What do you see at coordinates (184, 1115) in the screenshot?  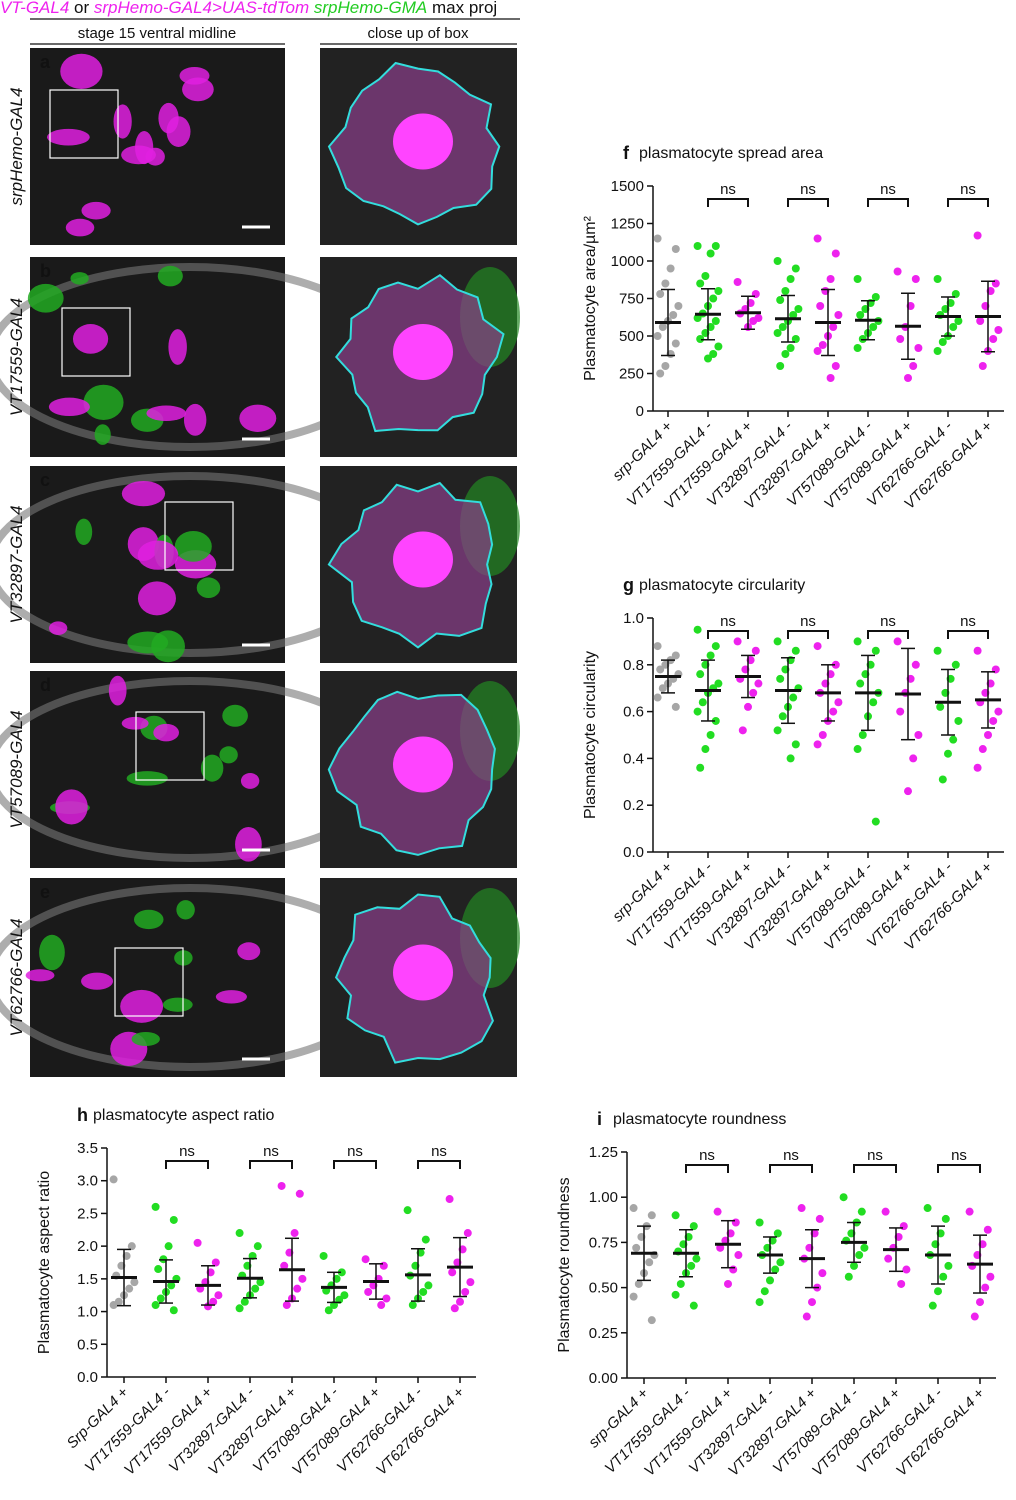 I see `chart-title: plasmatocyte aspect ratio` at bounding box center [184, 1115].